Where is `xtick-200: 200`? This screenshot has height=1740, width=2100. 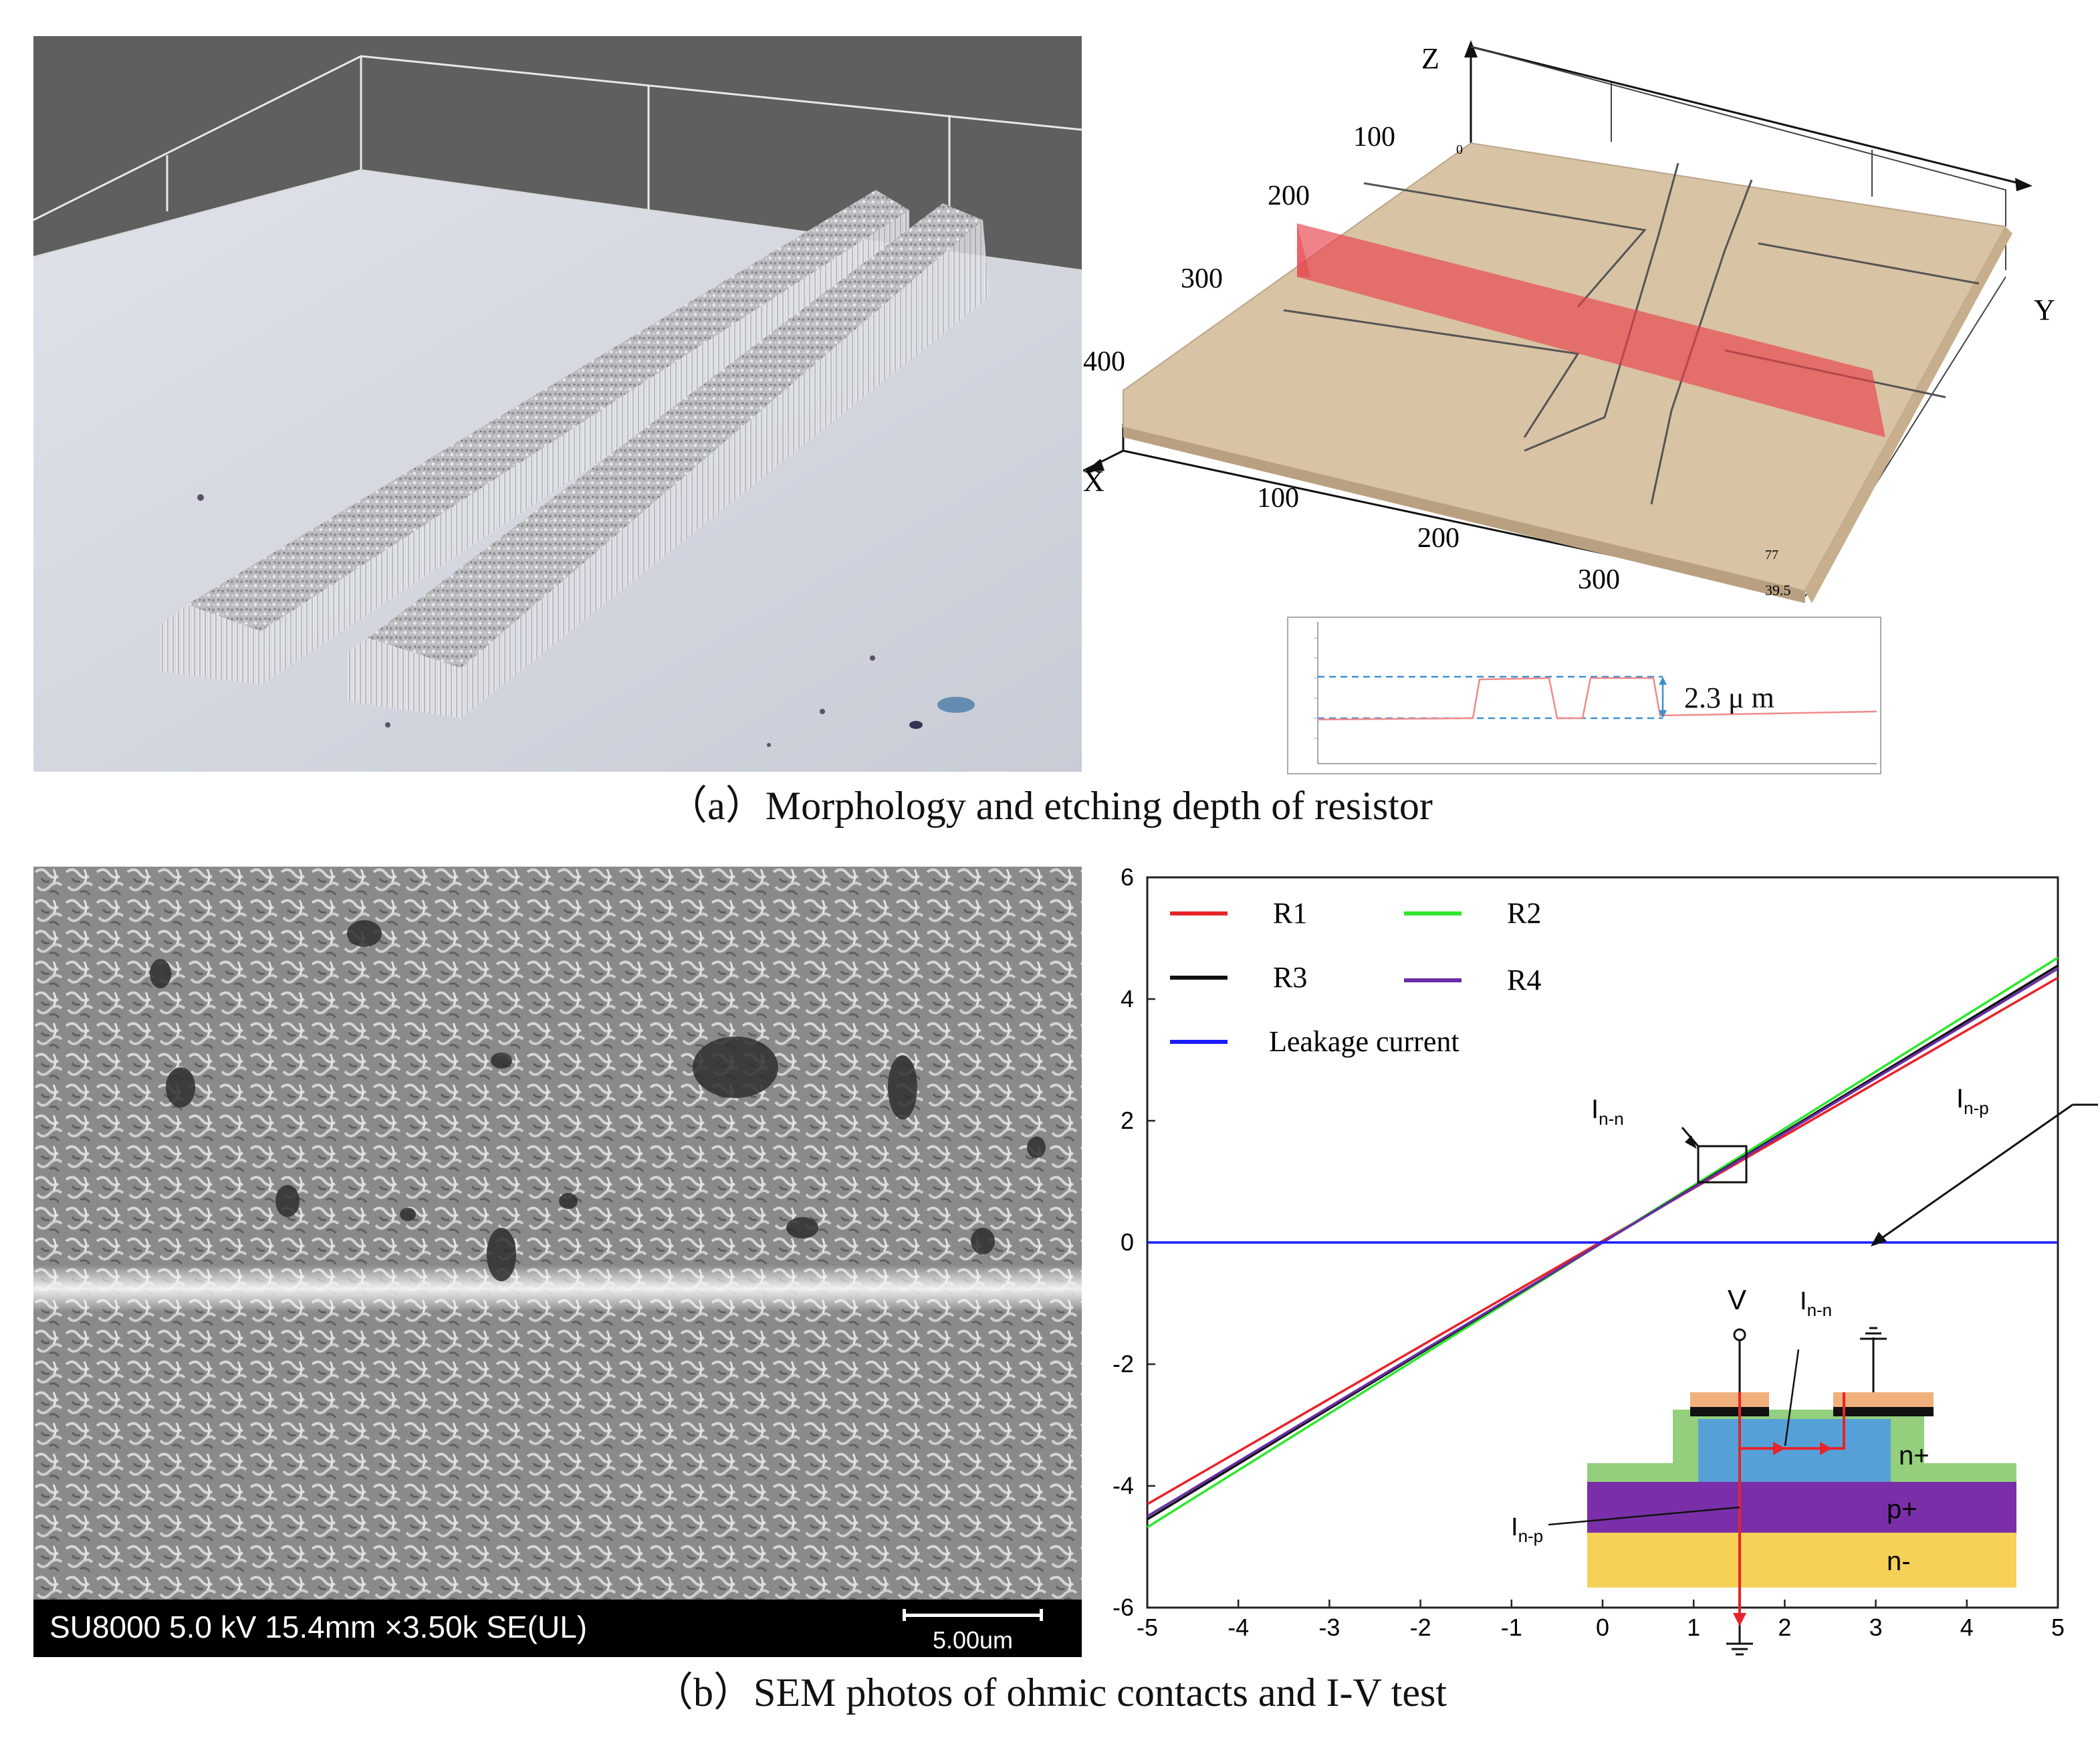 xtick-200: 200 is located at coordinates (1289, 196).